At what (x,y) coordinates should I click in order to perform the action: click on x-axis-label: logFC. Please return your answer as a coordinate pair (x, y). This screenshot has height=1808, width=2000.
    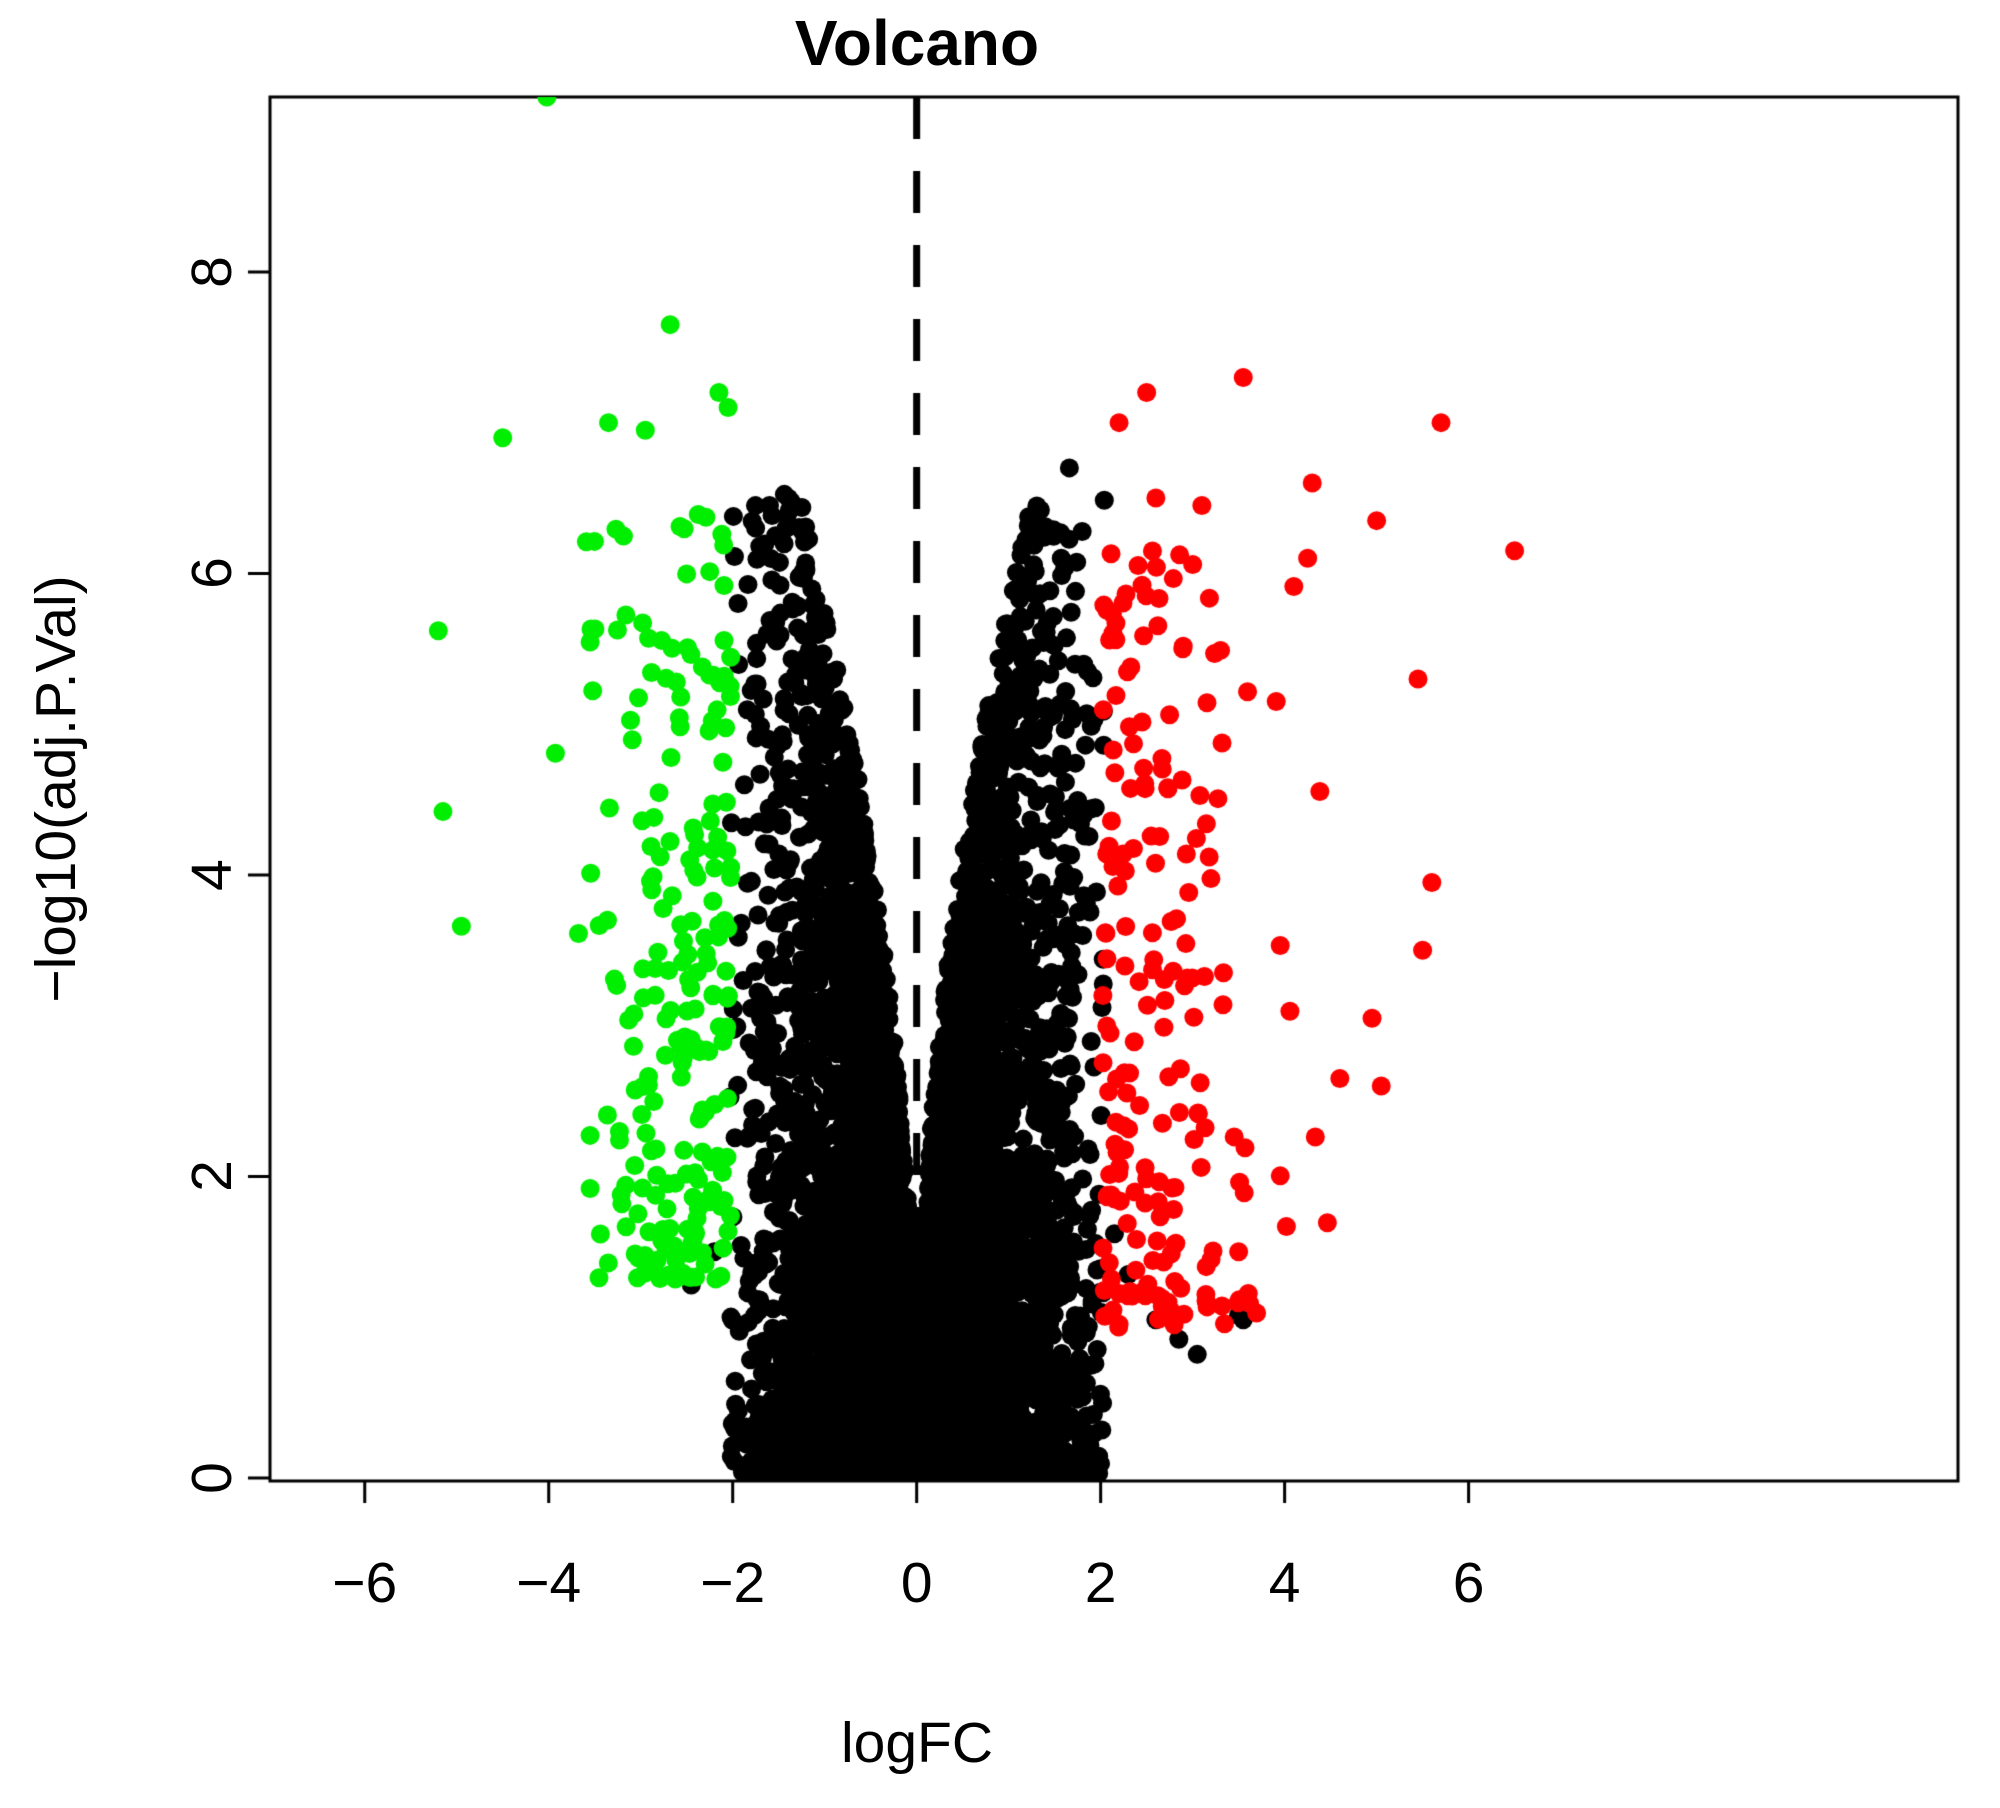
    Looking at the image, I should click on (917, 1743).